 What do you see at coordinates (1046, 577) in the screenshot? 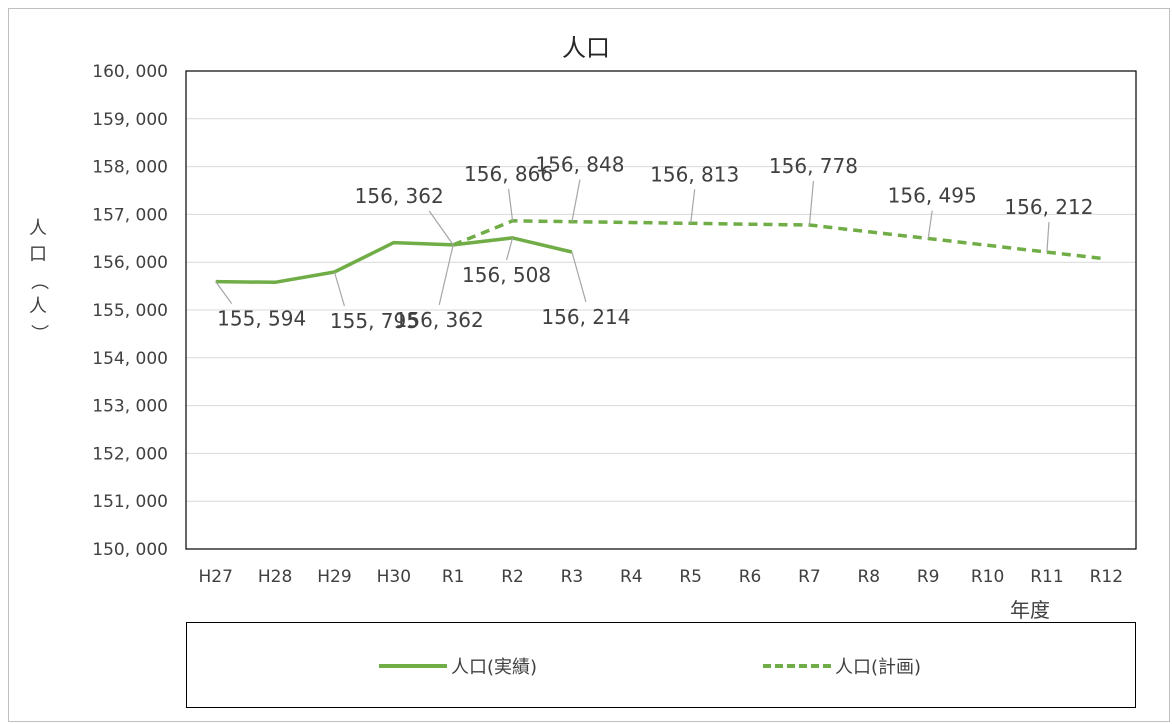
I see `x-tick-label: R11` at bounding box center [1046, 577].